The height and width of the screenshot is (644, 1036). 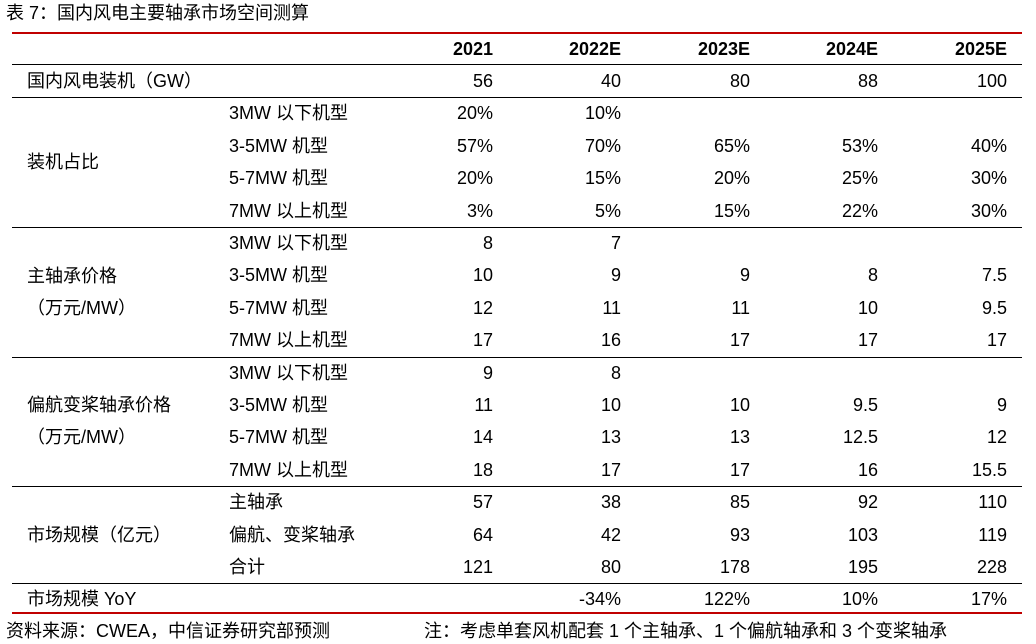 What do you see at coordinates (851, 49) in the screenshot?
I see `column-header: 2024E` at bounding box center [851, 49].